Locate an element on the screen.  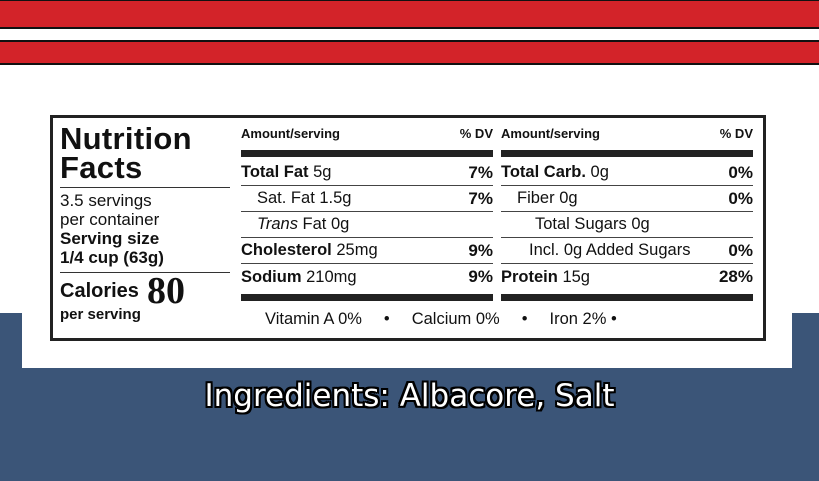
nutrient-amount: 210mg is located at coordinates (331, 276).